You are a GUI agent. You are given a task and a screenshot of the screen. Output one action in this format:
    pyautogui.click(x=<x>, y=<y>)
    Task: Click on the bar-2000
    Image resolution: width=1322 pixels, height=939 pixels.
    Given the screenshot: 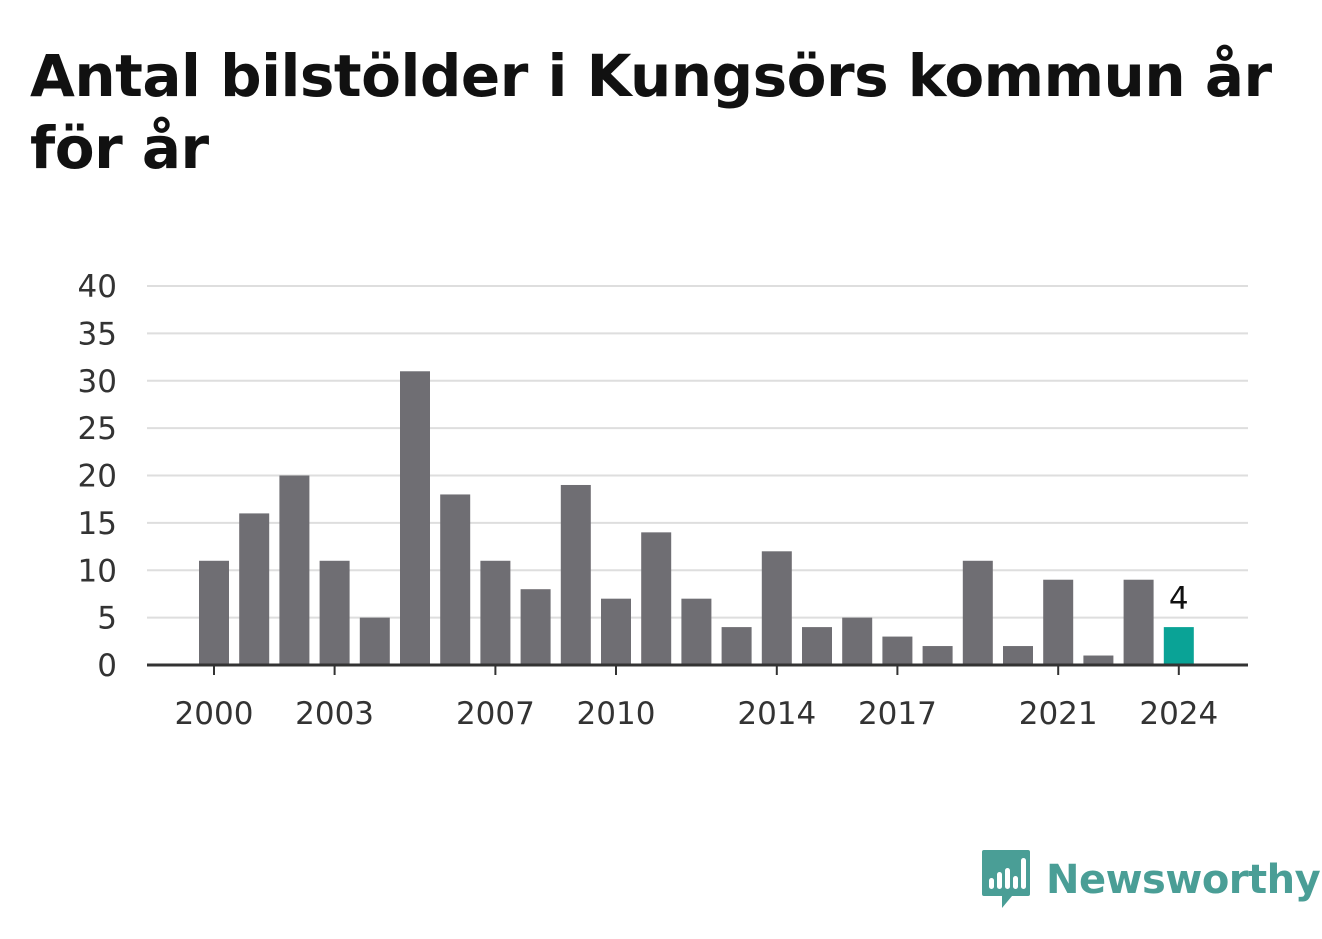 What is the action you would take?
    pyautogui.click(x=214, y=612)
    